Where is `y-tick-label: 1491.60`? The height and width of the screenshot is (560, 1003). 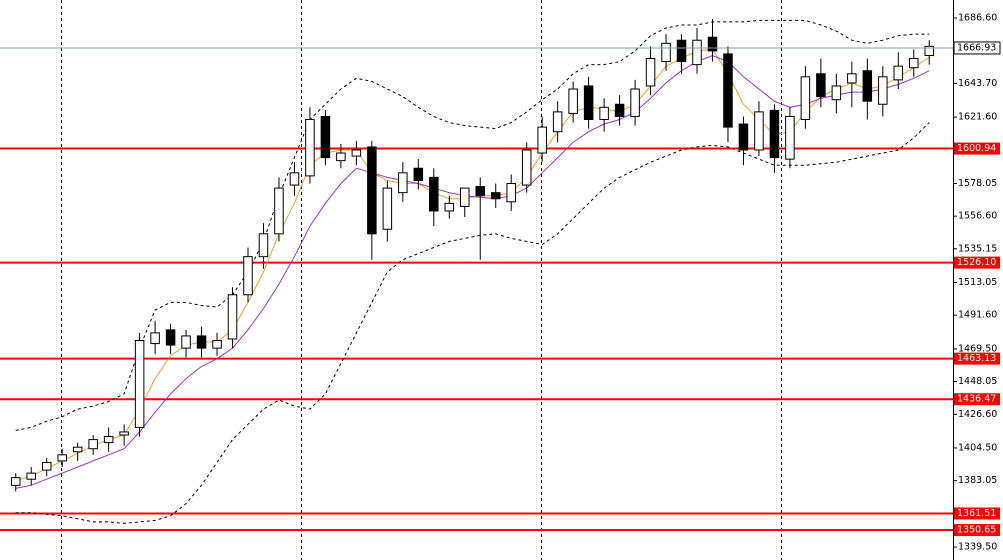
y-tick-label: 1491.60 is located at coordinates (977, 315).